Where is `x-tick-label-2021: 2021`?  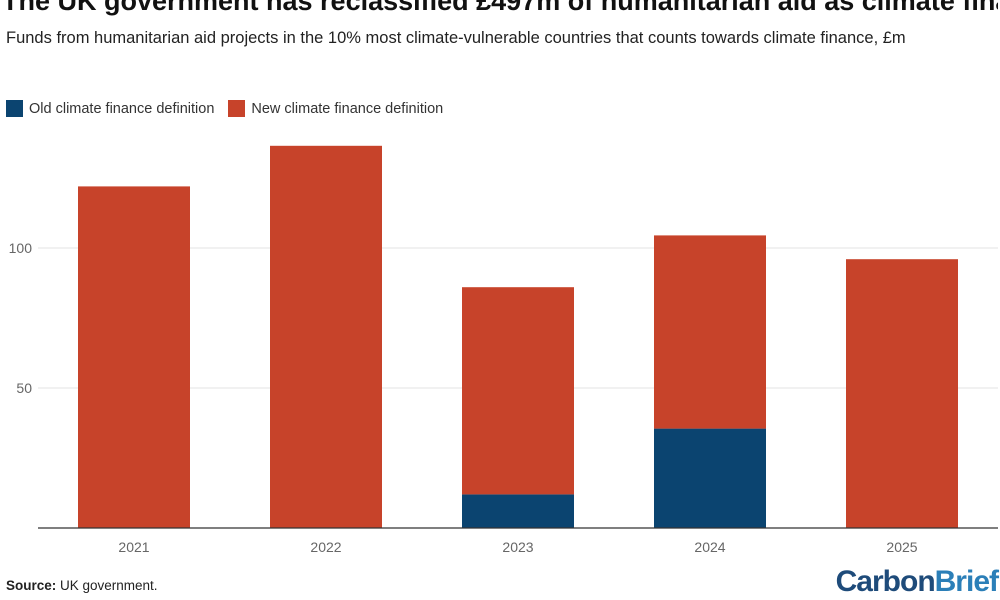 x-tick-label-2021: 2021 is located at coordinates (133, 547).